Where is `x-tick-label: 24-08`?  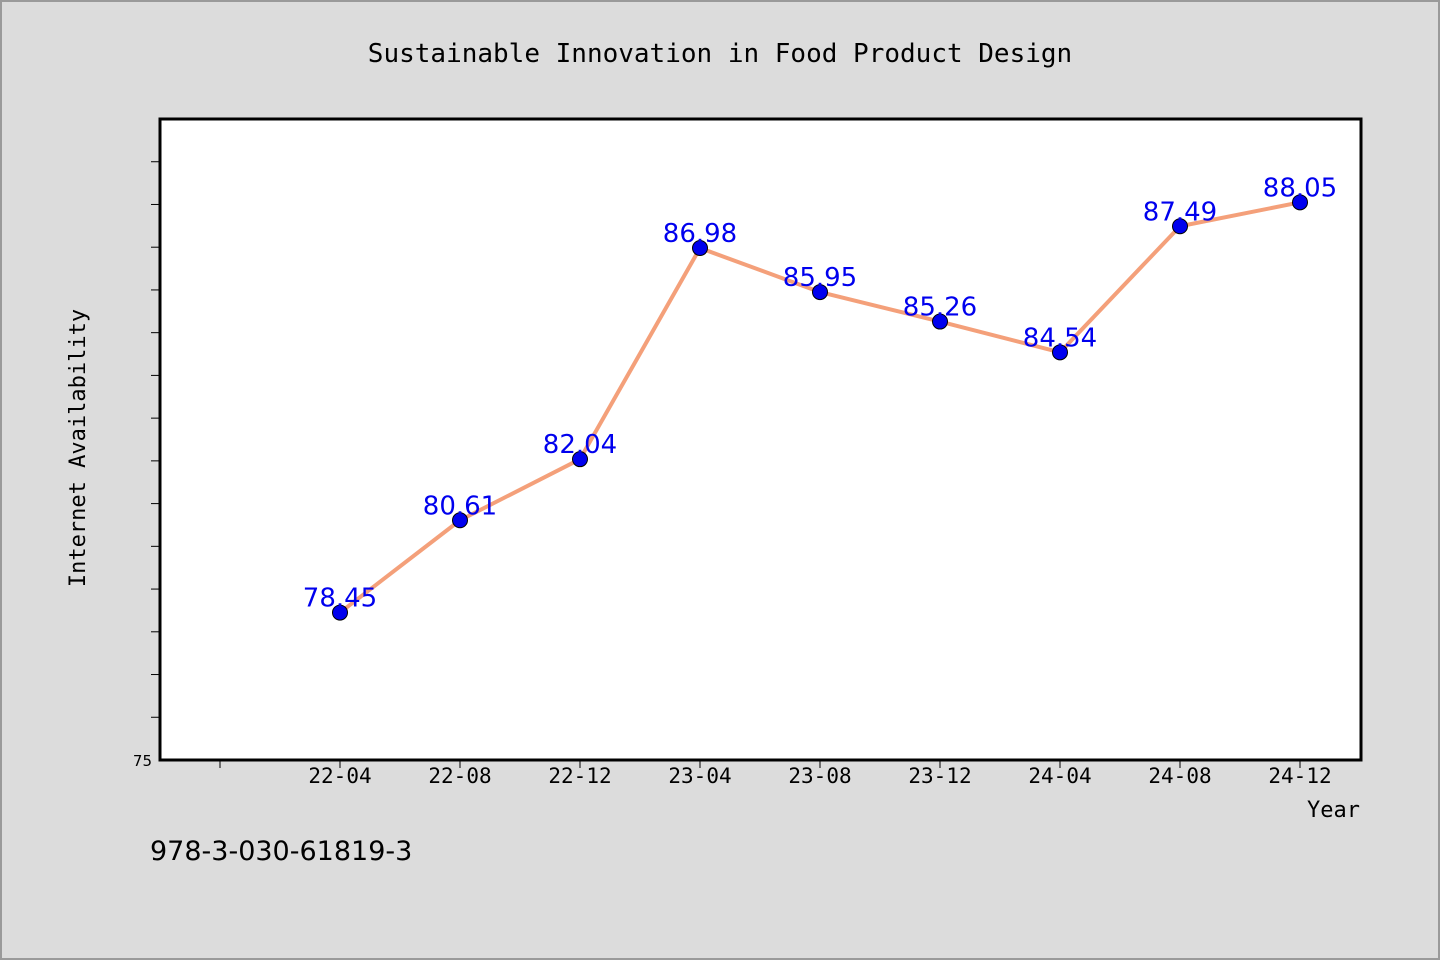
x-tick-label: 24-08 is located at coordinates (1179, 776).